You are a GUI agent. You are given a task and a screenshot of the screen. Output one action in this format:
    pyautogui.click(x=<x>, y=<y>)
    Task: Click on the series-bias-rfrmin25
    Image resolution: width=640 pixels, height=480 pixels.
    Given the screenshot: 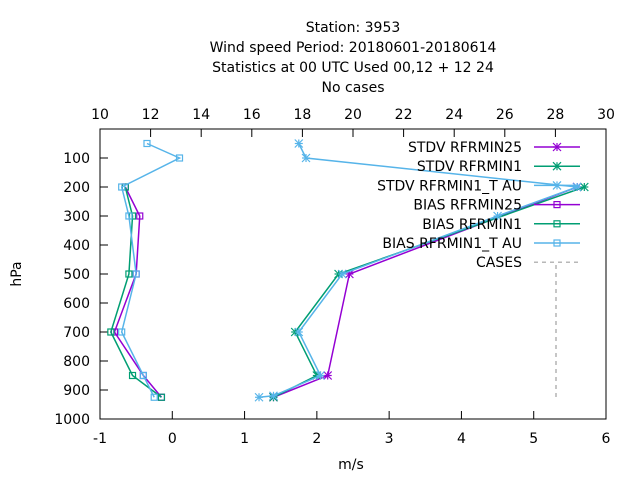 What is the action you would take?
    pyautogui.click(x=138, y=292)
    